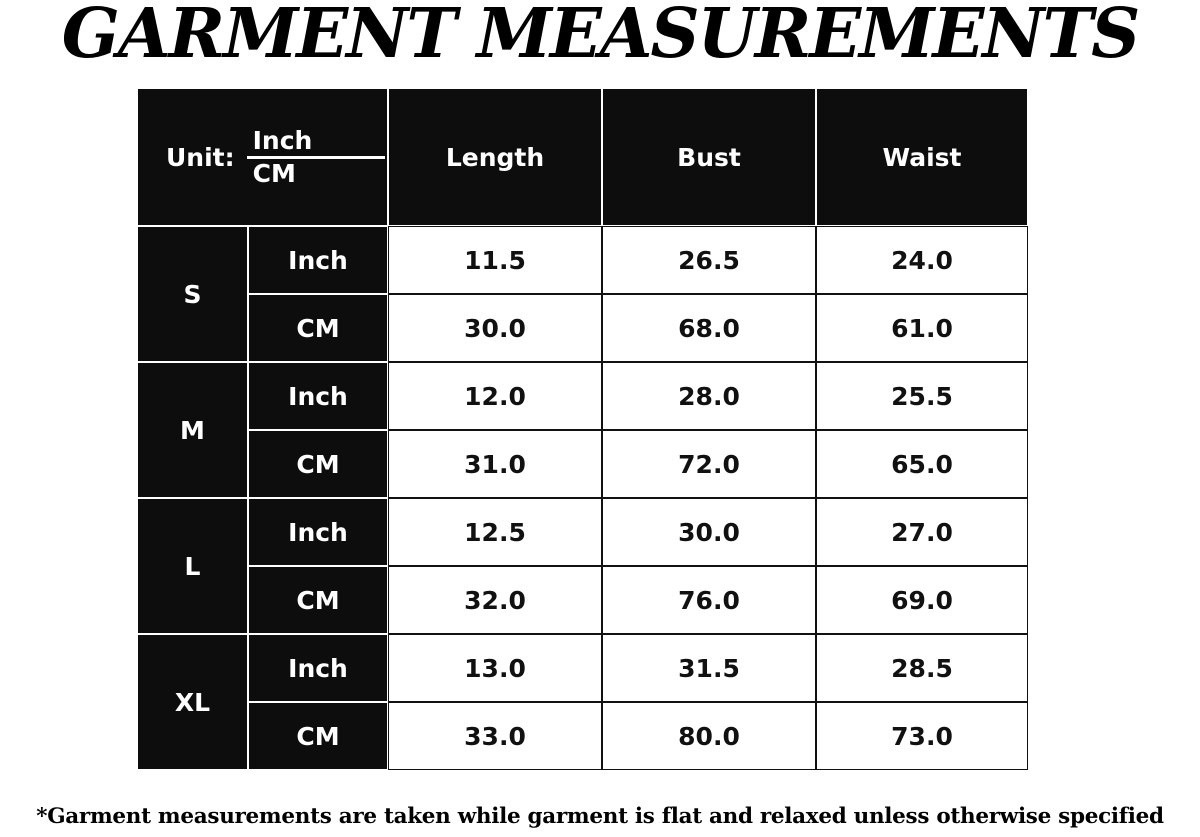 This screenshot has width=1200, height=837. What do you see at coordinates (709, 157) in the screenshot?
I see `column-header: Bust` at bounding box center [709, 157].